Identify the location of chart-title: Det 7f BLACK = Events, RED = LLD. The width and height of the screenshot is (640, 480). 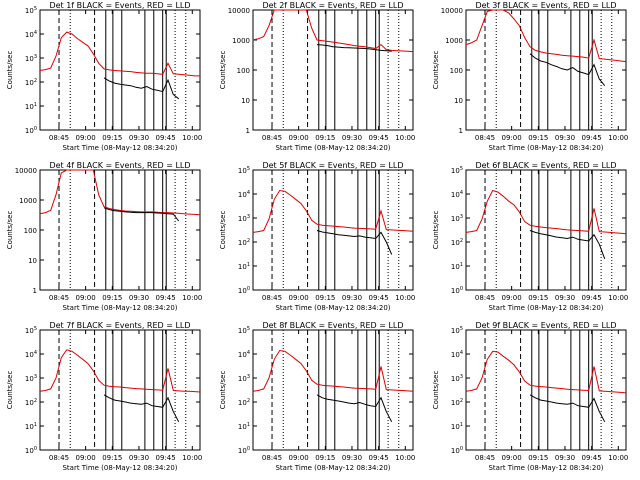
(119, 325).